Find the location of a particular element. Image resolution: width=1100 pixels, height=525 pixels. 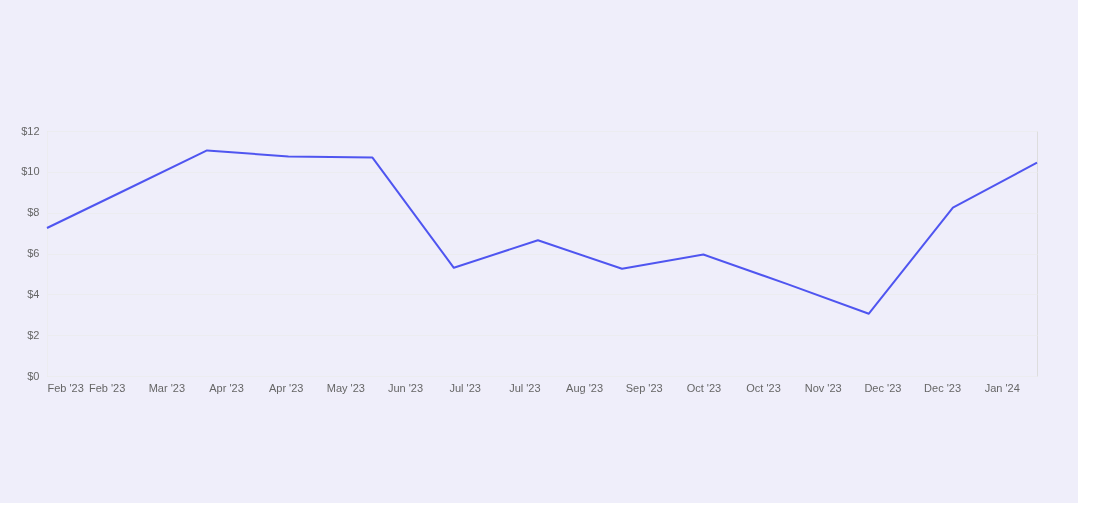

x-tick-label: May '23 is located at coordinates (345, 387).